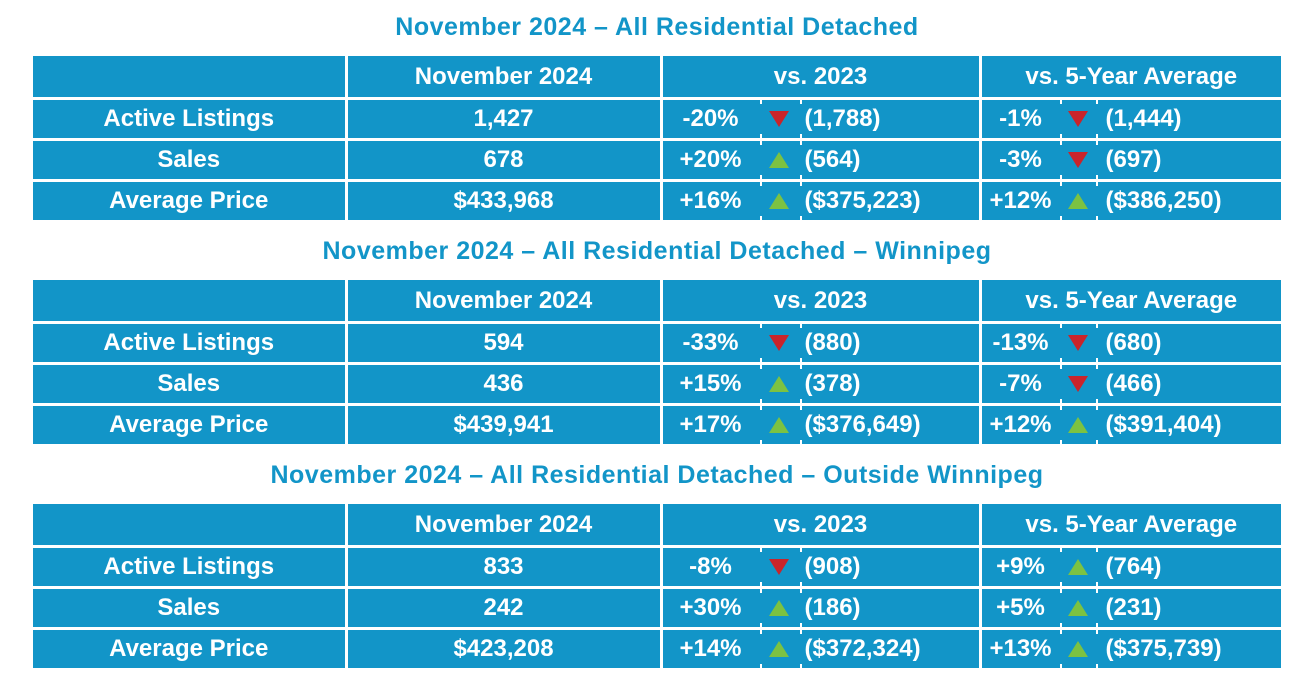 This screenshot has height=686, width=1303. I want to click on table-row-sales: Sales 242 +30% (186) +5% (231), so click(657, 608).